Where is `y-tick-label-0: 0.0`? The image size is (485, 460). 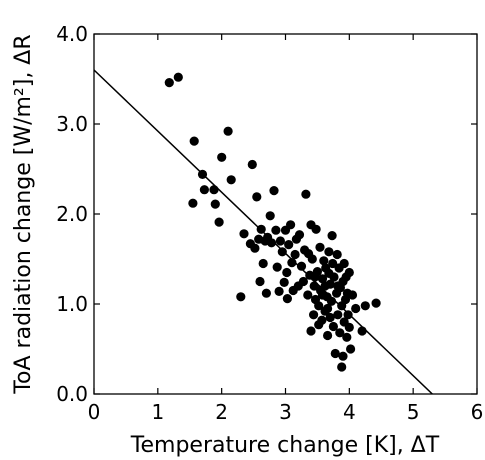 y-tick-label-0: 0.0 is located at coordinates (72, 394).